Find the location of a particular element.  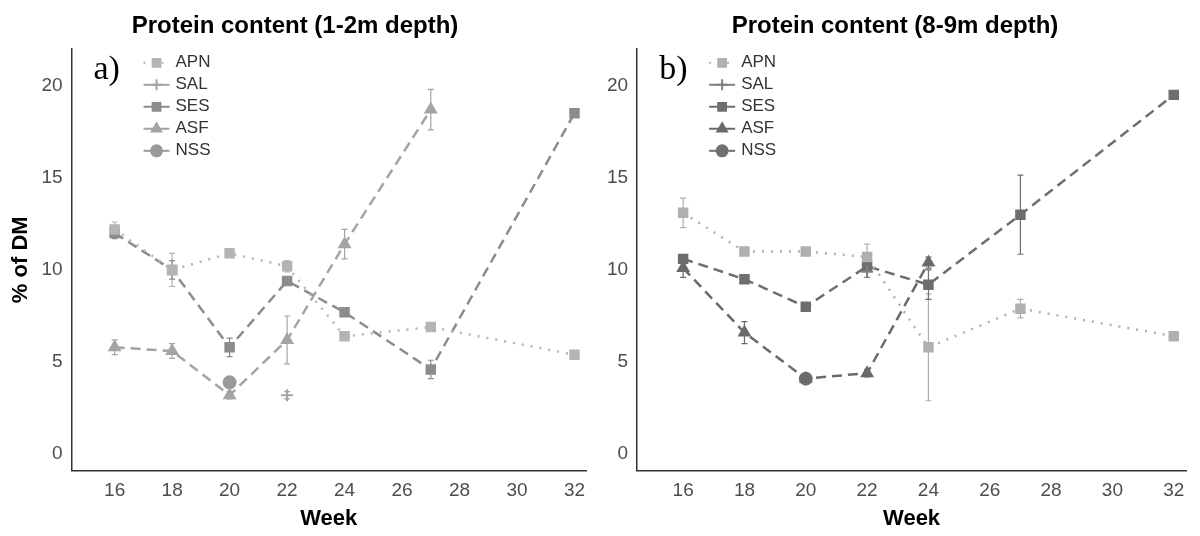

chart-title: Protein content (8-9m depth) is located at coordinates (895, 25).